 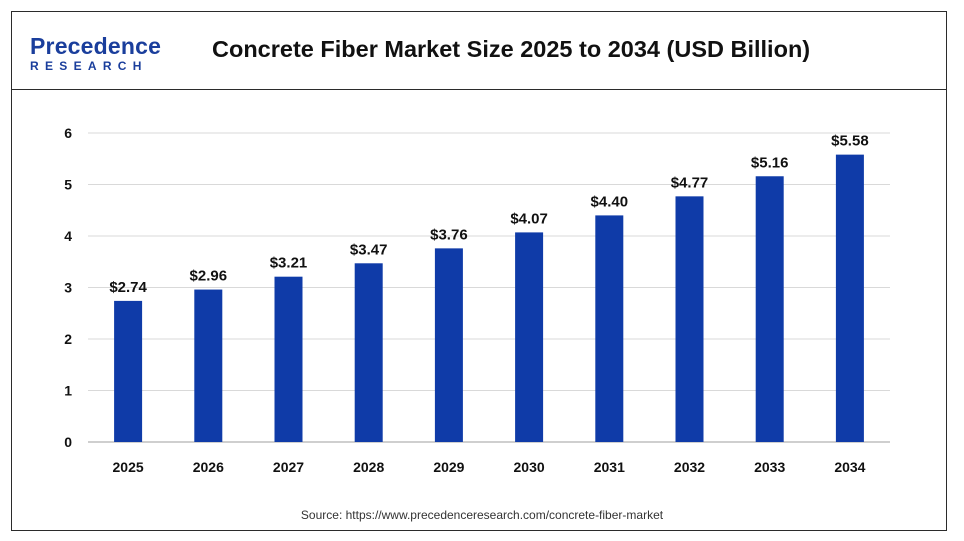 I want to click on y-tick-label: 3, so click(x=68, y=288).